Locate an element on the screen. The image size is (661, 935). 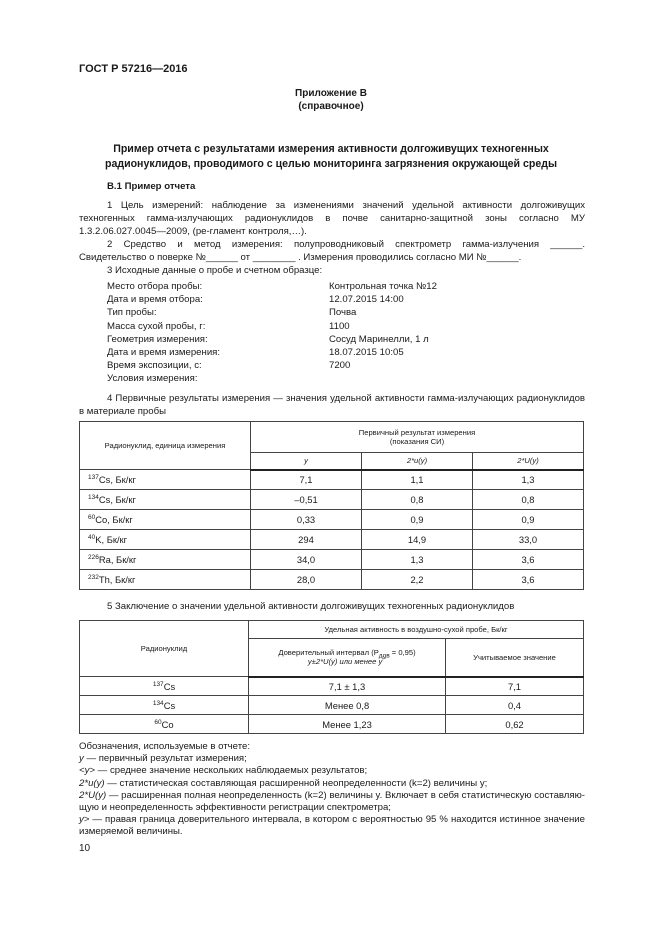
sample-value: Почва is located at coordinates (343, 313).